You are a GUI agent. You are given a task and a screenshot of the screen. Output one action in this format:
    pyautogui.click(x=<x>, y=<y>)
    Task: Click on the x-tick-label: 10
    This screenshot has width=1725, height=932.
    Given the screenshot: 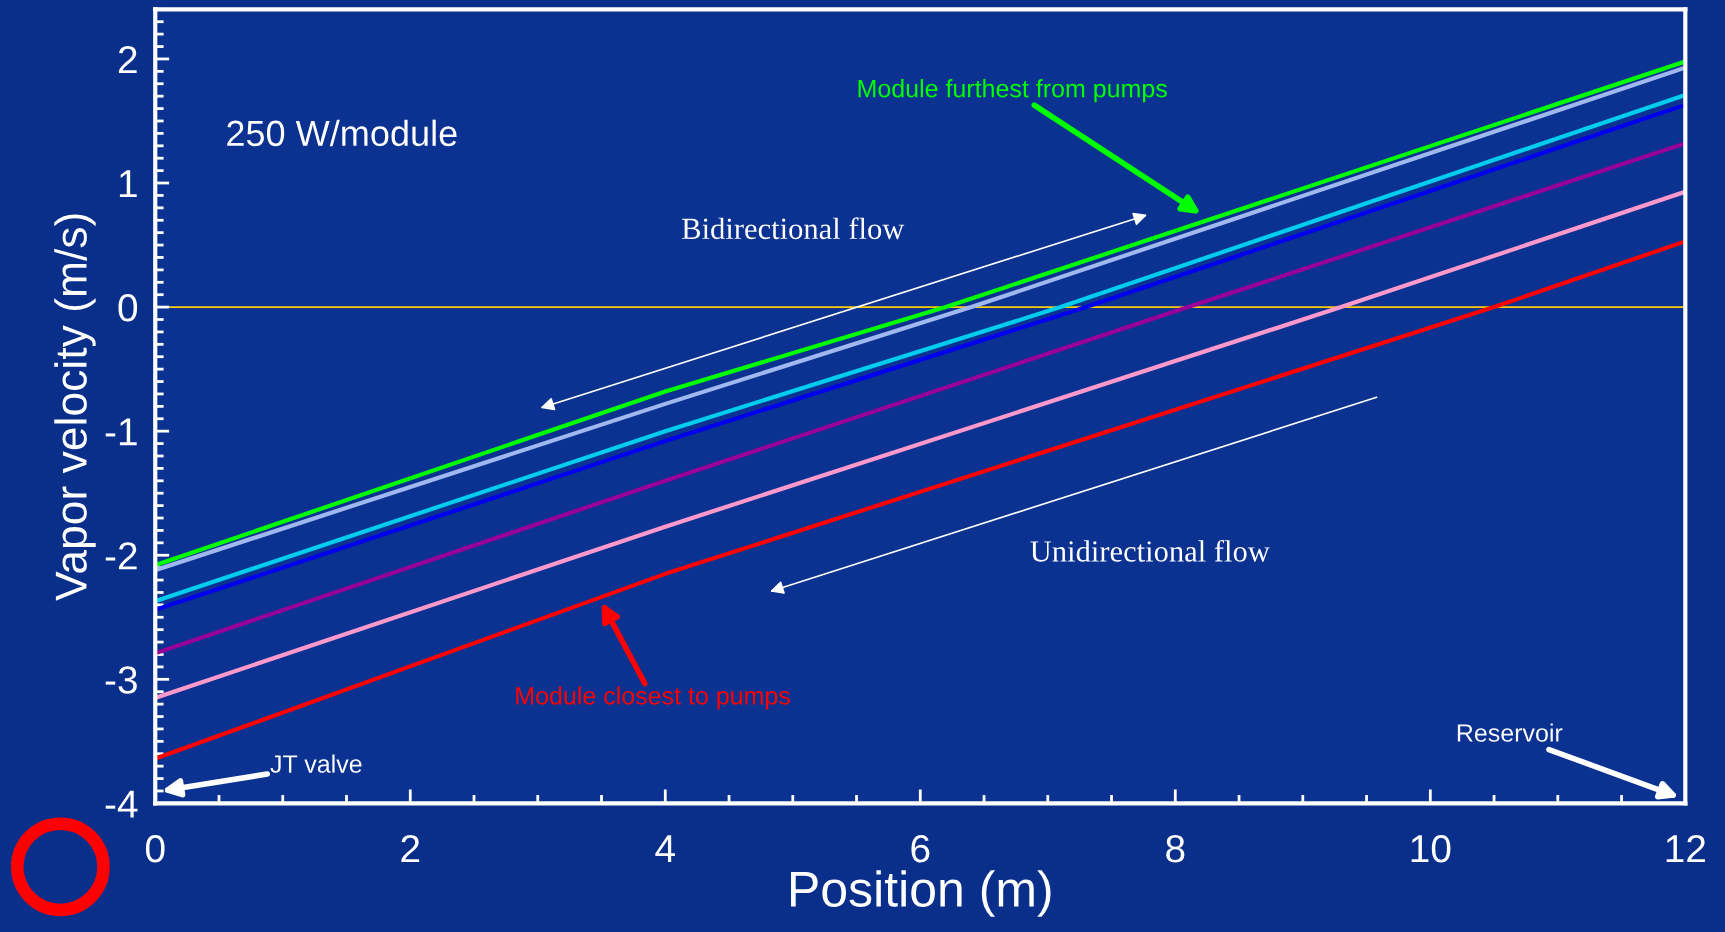 What is the action you would take?
    pyautogui.click(x=1431, y=848)
    